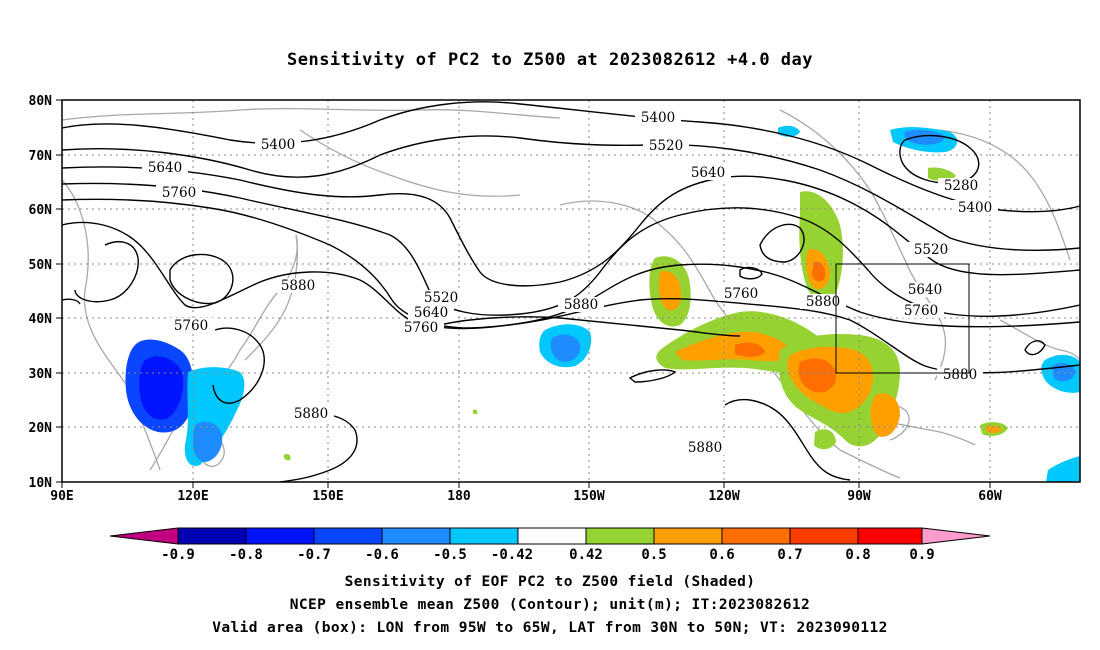 The width and height of the screenshot is (1100, 650). What do you see at coordinates (192, 496) in the screenshot?
I see `lon-tick-label: 120E` at bounding box center [192, 496].